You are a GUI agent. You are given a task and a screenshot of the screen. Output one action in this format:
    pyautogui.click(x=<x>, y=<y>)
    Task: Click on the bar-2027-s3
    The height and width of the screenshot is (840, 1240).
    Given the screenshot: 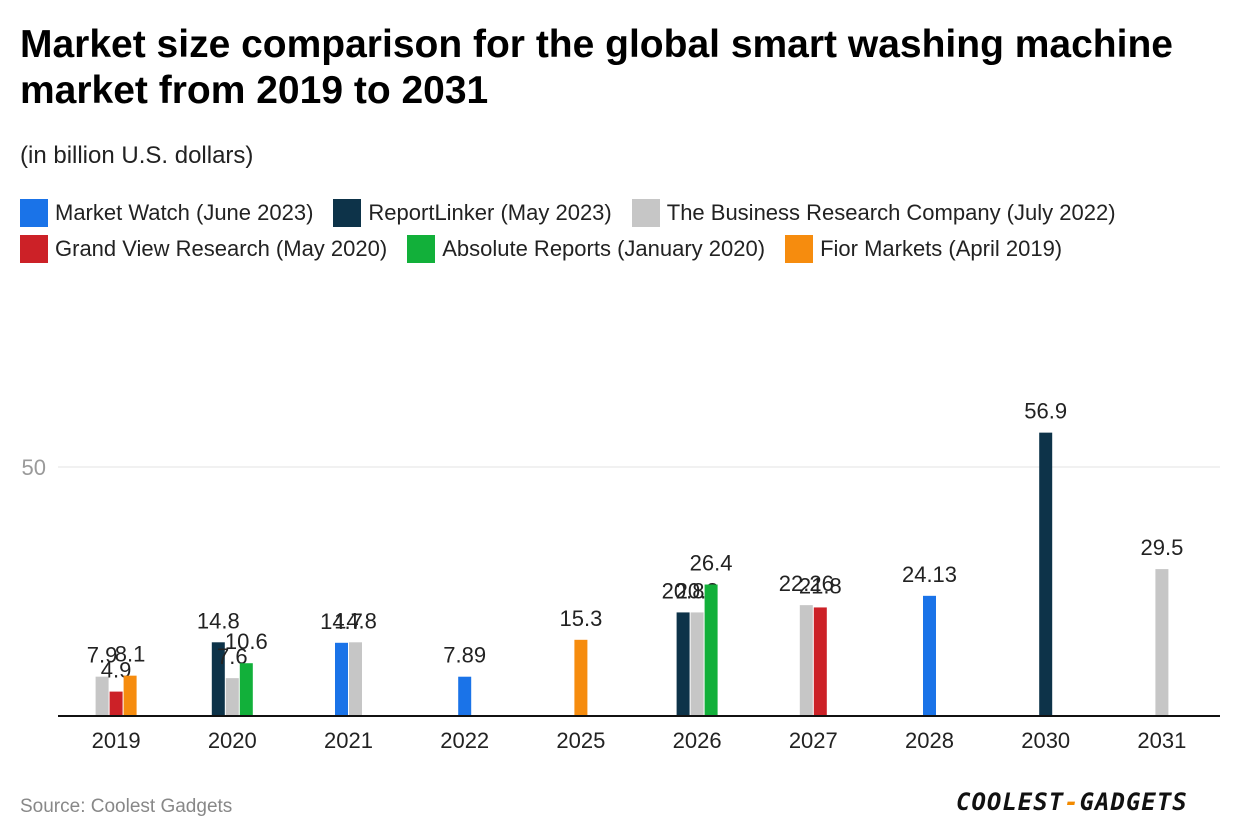 What is the action you would take?
    pyautogui.click(x=820, y=661)
    